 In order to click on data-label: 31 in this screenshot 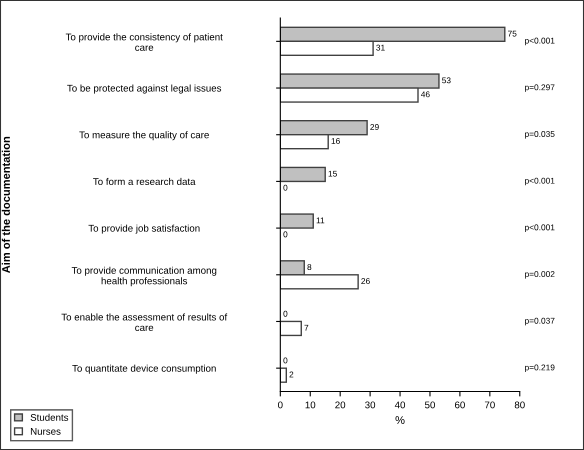, I will do `click(380, 47)`.